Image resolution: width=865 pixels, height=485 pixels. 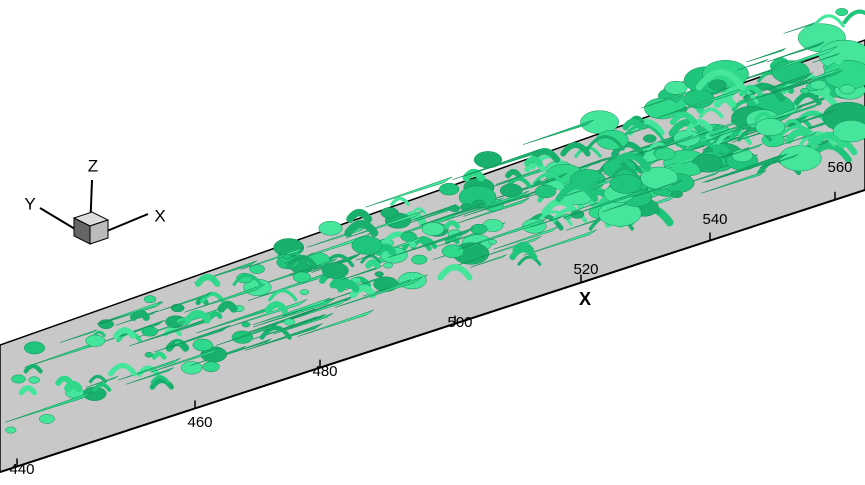 What do you see at coordinates (159, 215) in the screenshot?
I see `triad-x-label: X` at bounding box center [159, 215].